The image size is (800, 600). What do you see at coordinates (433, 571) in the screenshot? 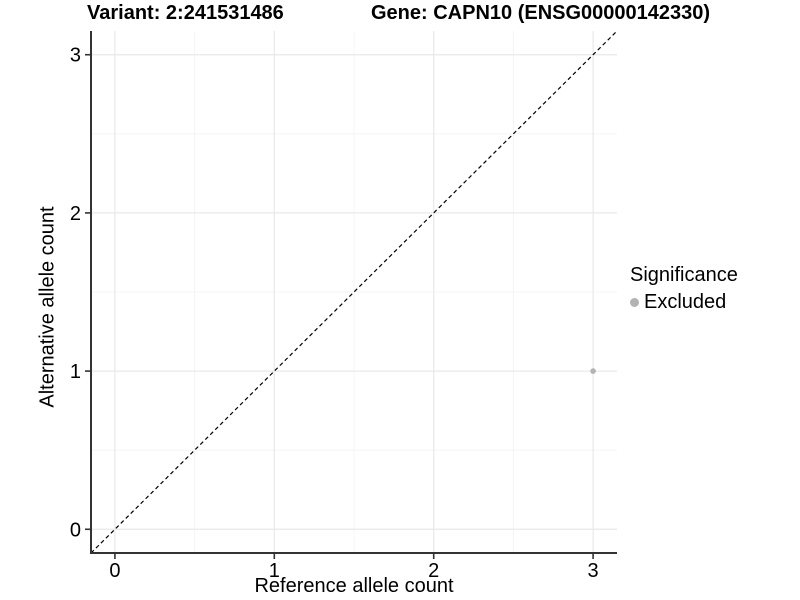
I see `x-tick-label: 2` at bounding box center [433, 571].